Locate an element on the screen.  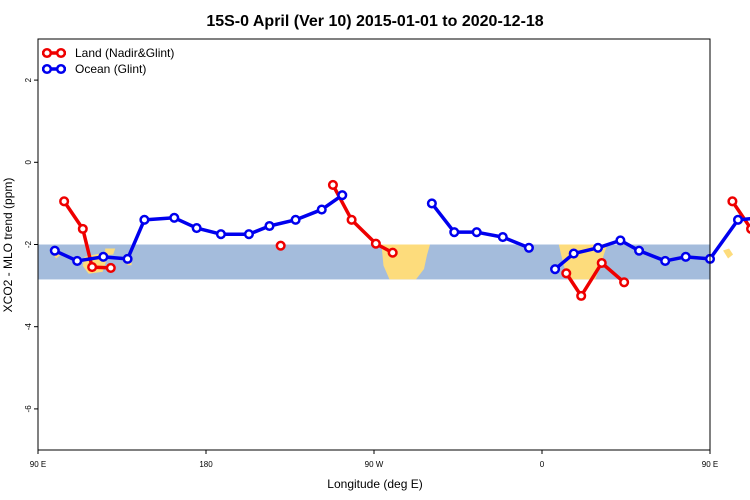
legend-label: Ocean (Glint) is located at coordinates (110, 69).